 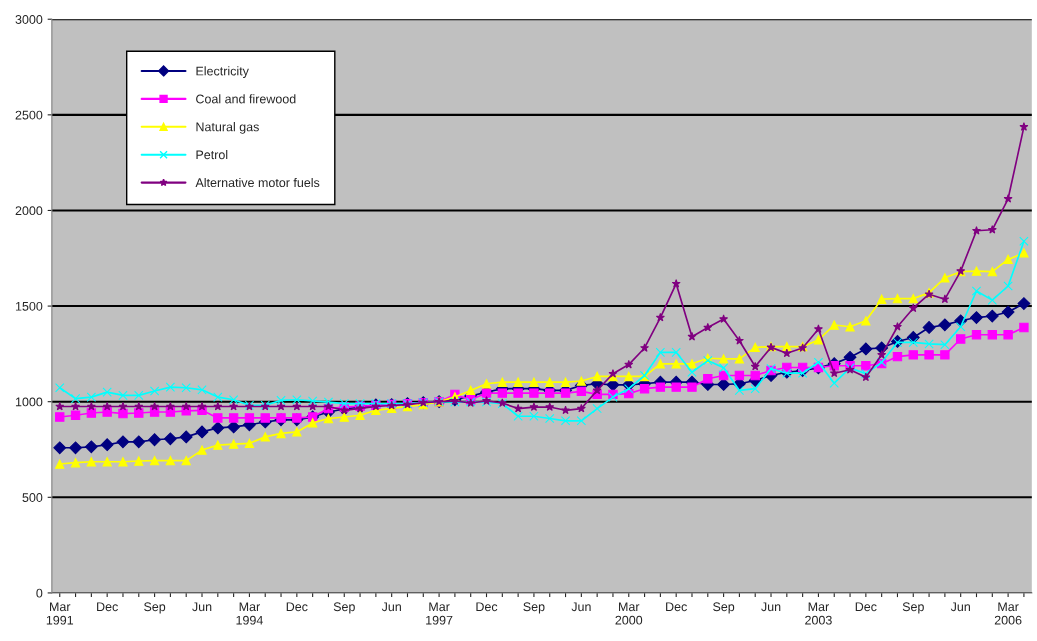 I want to click on y-tick-label: 2500, so click(x=29, y=115).